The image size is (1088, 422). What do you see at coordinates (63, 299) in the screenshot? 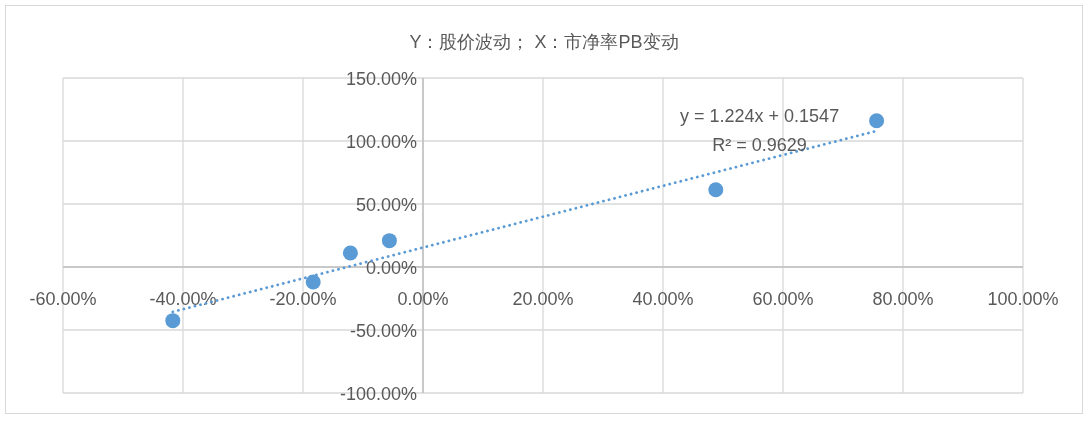
I see `x-tick-label: -60.00%` at bounding box center [63, 299].